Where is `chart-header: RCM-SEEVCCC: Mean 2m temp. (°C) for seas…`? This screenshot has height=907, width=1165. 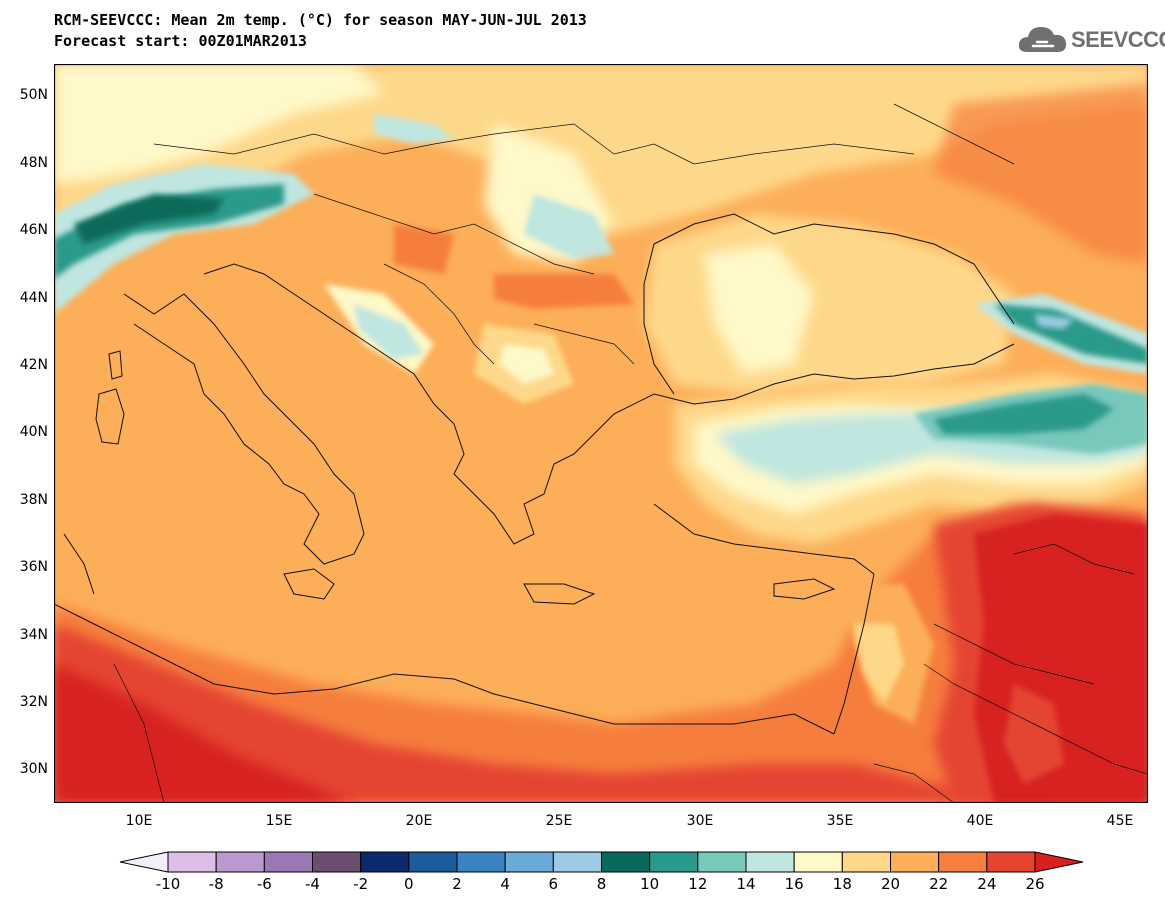 chart-header: RCM-SEEVCCC: Mean 2m temp. (°C) for seas… is located at coordinates (320, 31).